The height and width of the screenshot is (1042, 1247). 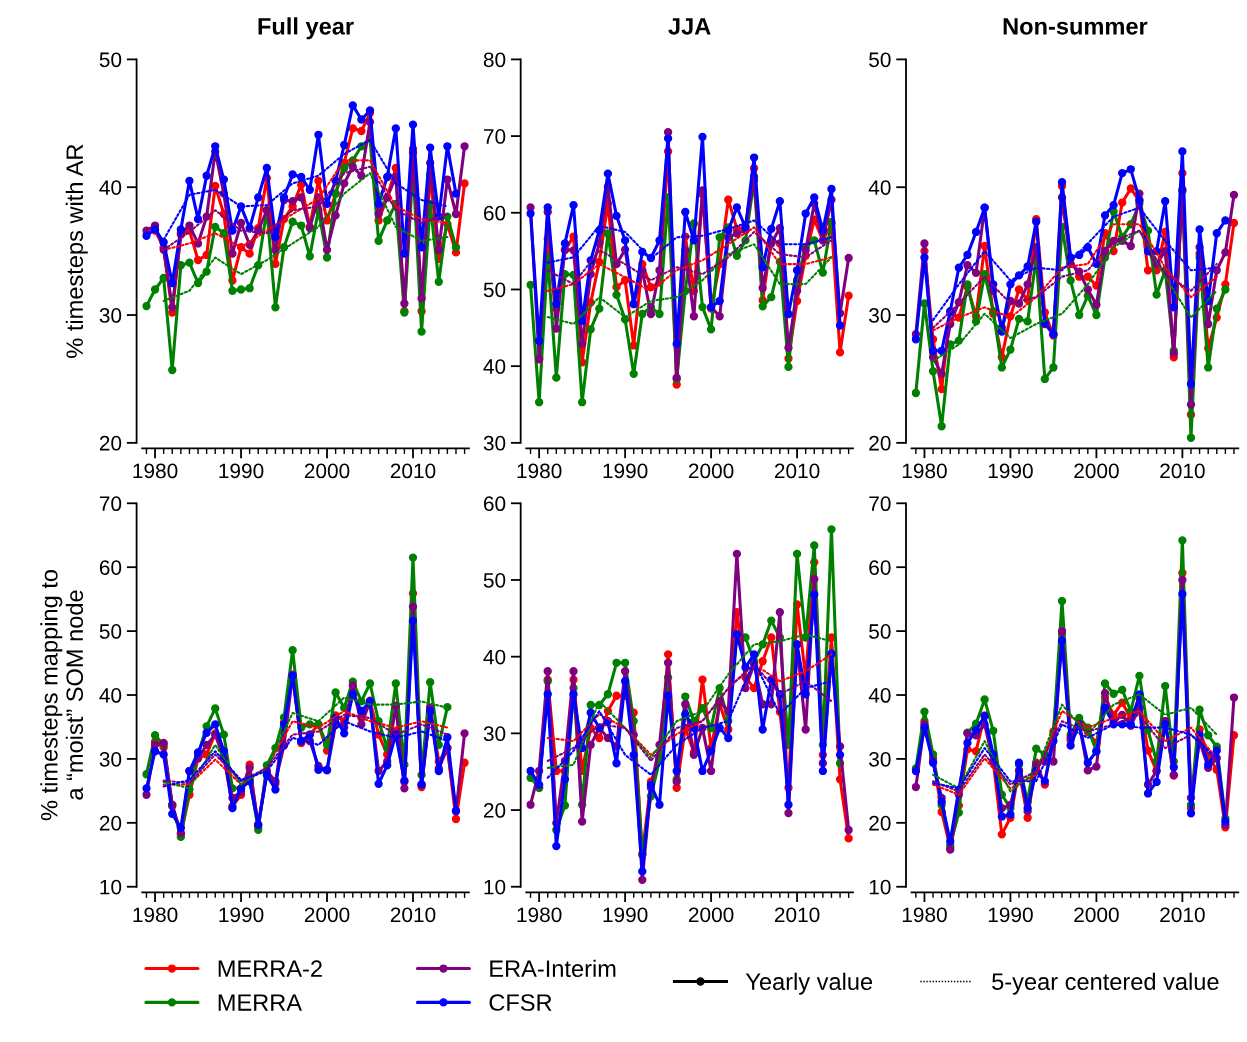 I want to click on y-axis-title: % timesteps with AR, so click(x=76, y=251).